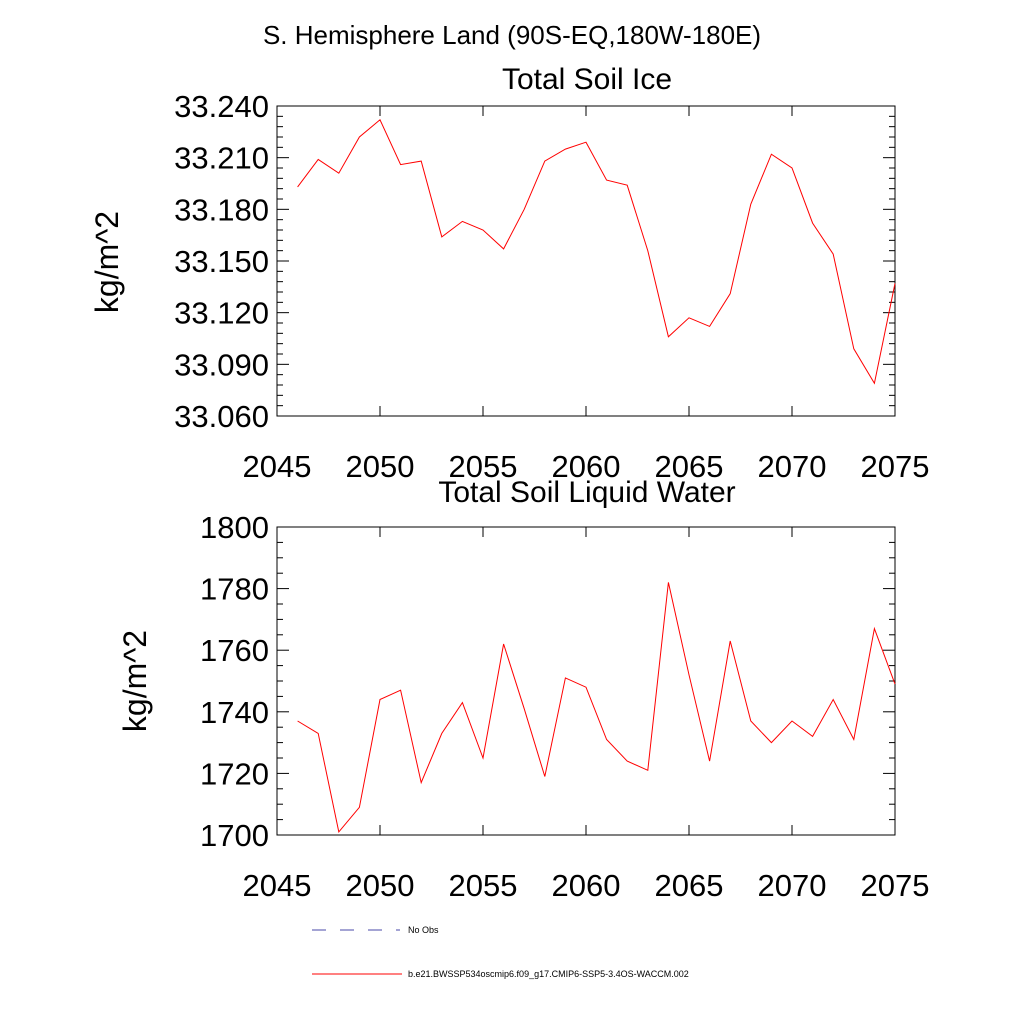 The image size is (1024, 1029). I want to click on y-tick-label: 33.180, so click(221, 209).